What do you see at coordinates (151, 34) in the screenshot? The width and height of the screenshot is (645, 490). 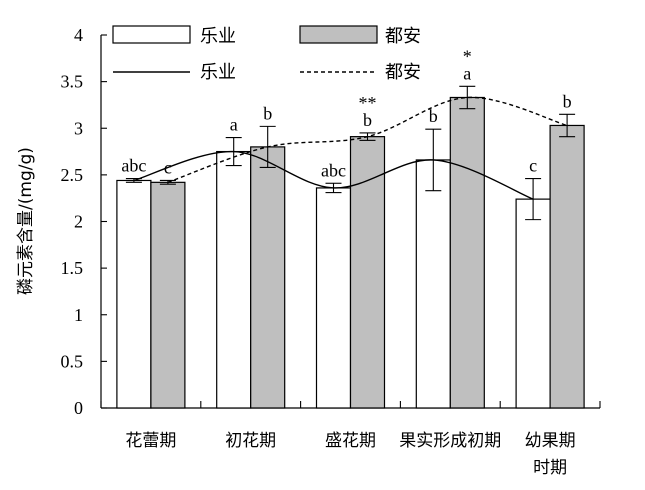 I see `legend-swatch-bar-leye` at bounding box center [151, 34].